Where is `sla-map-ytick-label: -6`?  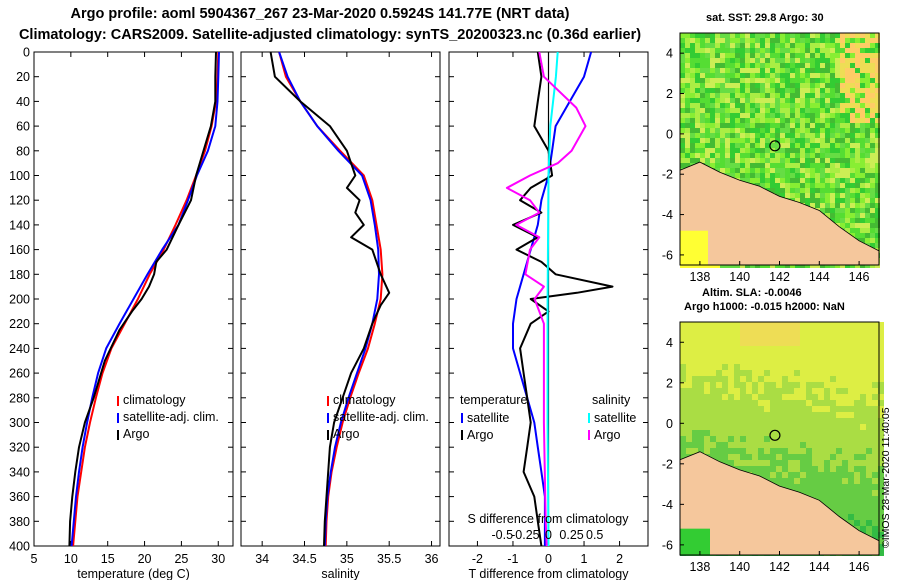
sla-map-ytick-label: -6 is located at coordinates (667, 545).